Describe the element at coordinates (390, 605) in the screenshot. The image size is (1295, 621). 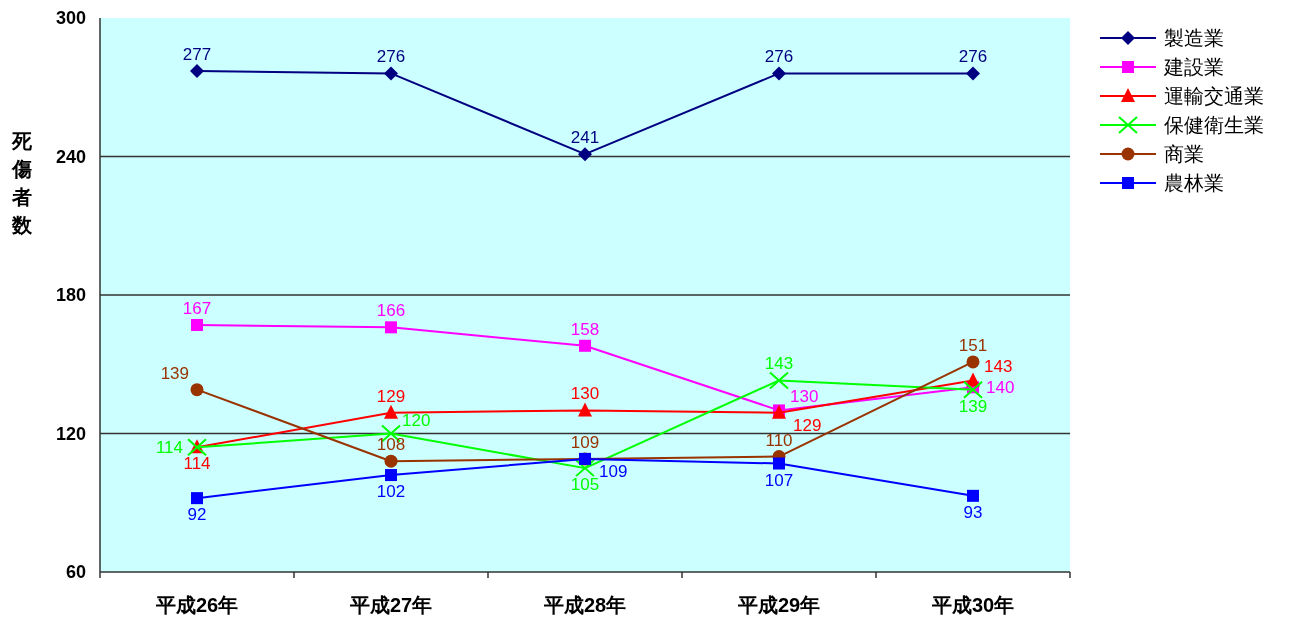
I see `x-tick-label: 平成27年` at that location.